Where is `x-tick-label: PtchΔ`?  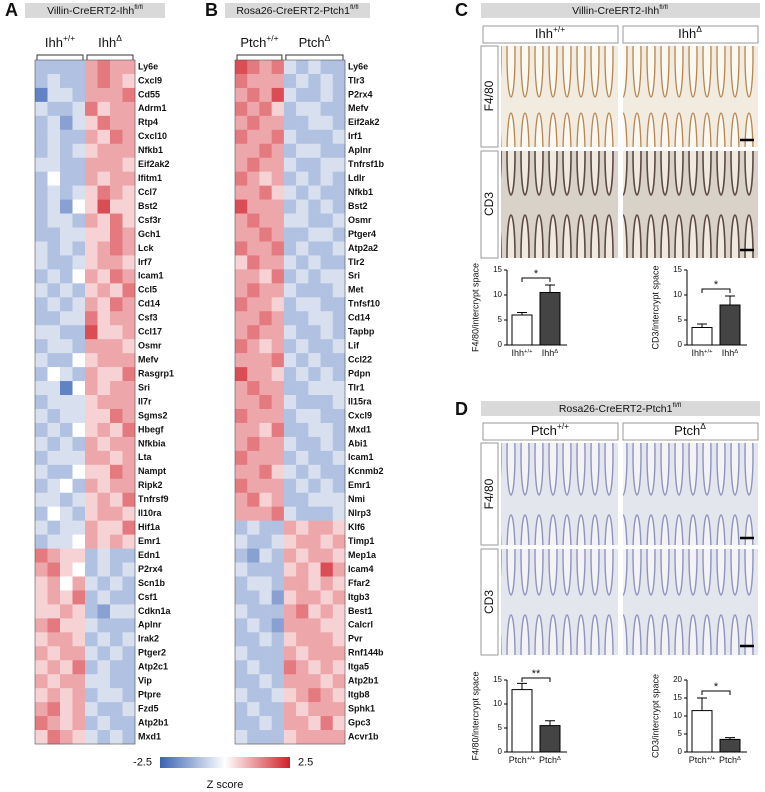 x-tick-label: PtchΔ is located at coordinates (730, 760).